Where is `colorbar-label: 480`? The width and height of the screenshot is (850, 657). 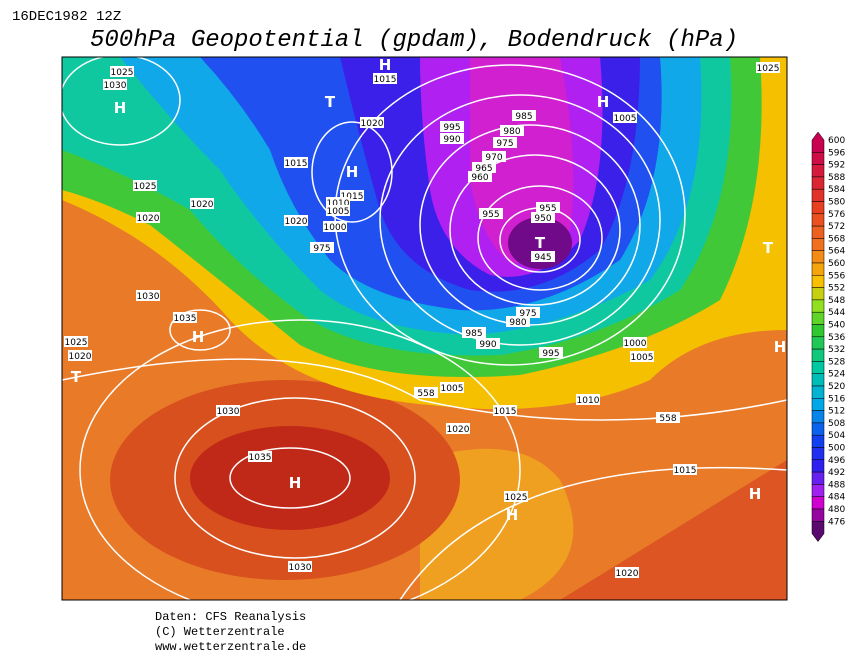 colorbar-label: 480 is located at coordinates (836, 510).